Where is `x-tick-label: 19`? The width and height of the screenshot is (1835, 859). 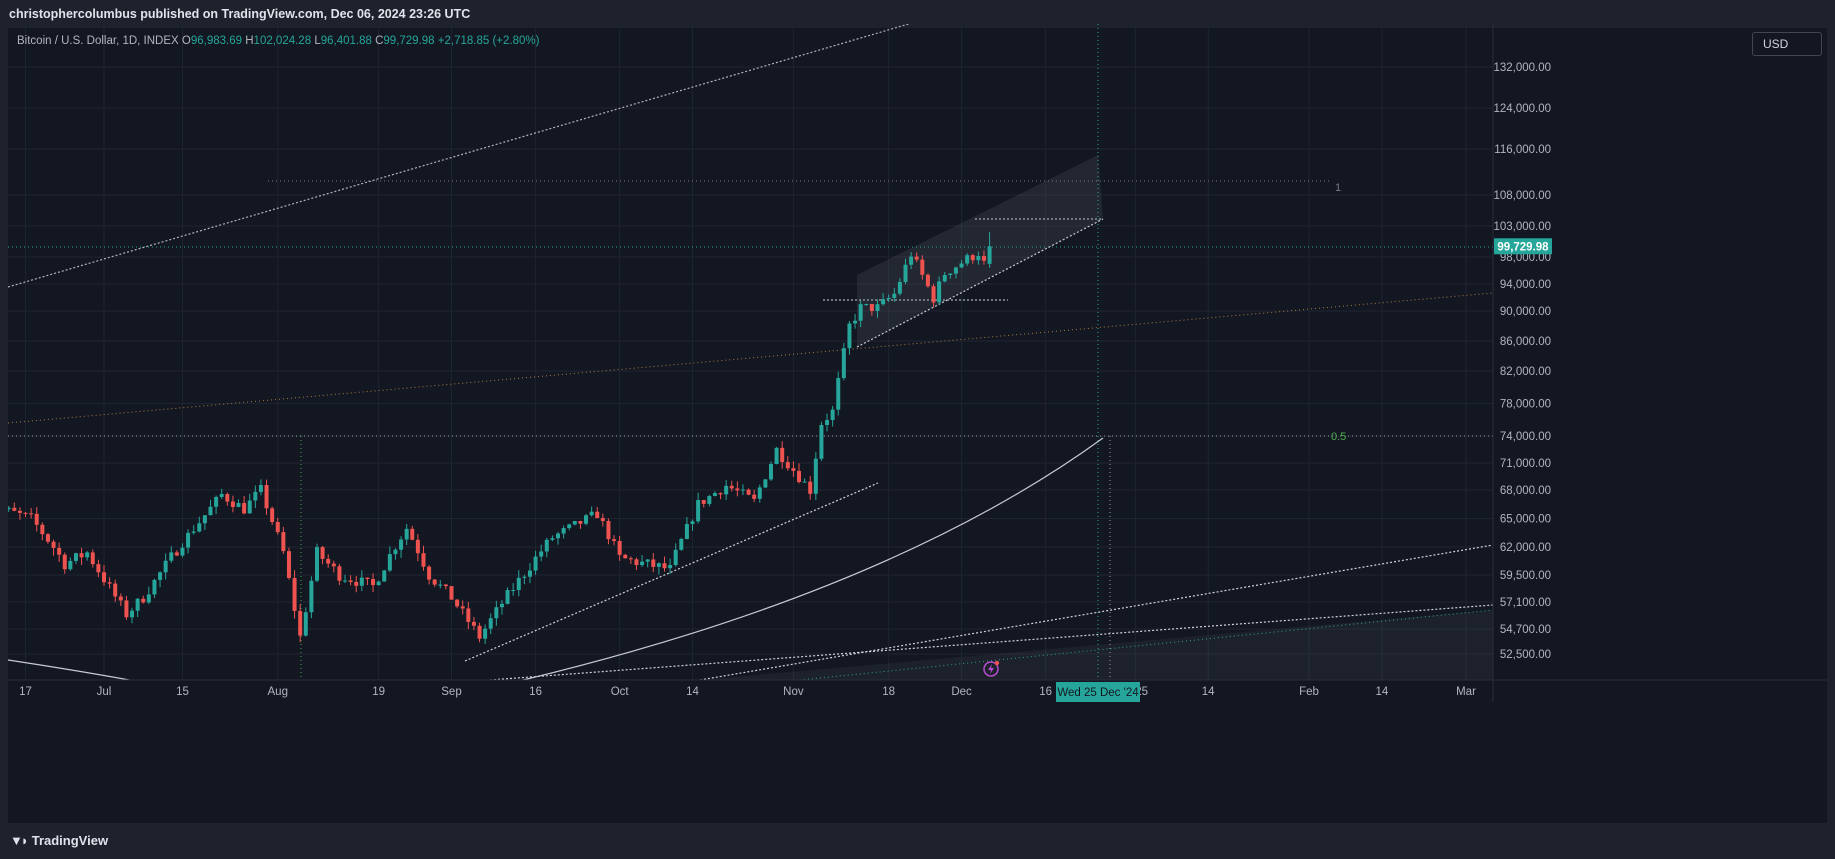
x-tick-label: 19 is located at coordinates (378, 692).